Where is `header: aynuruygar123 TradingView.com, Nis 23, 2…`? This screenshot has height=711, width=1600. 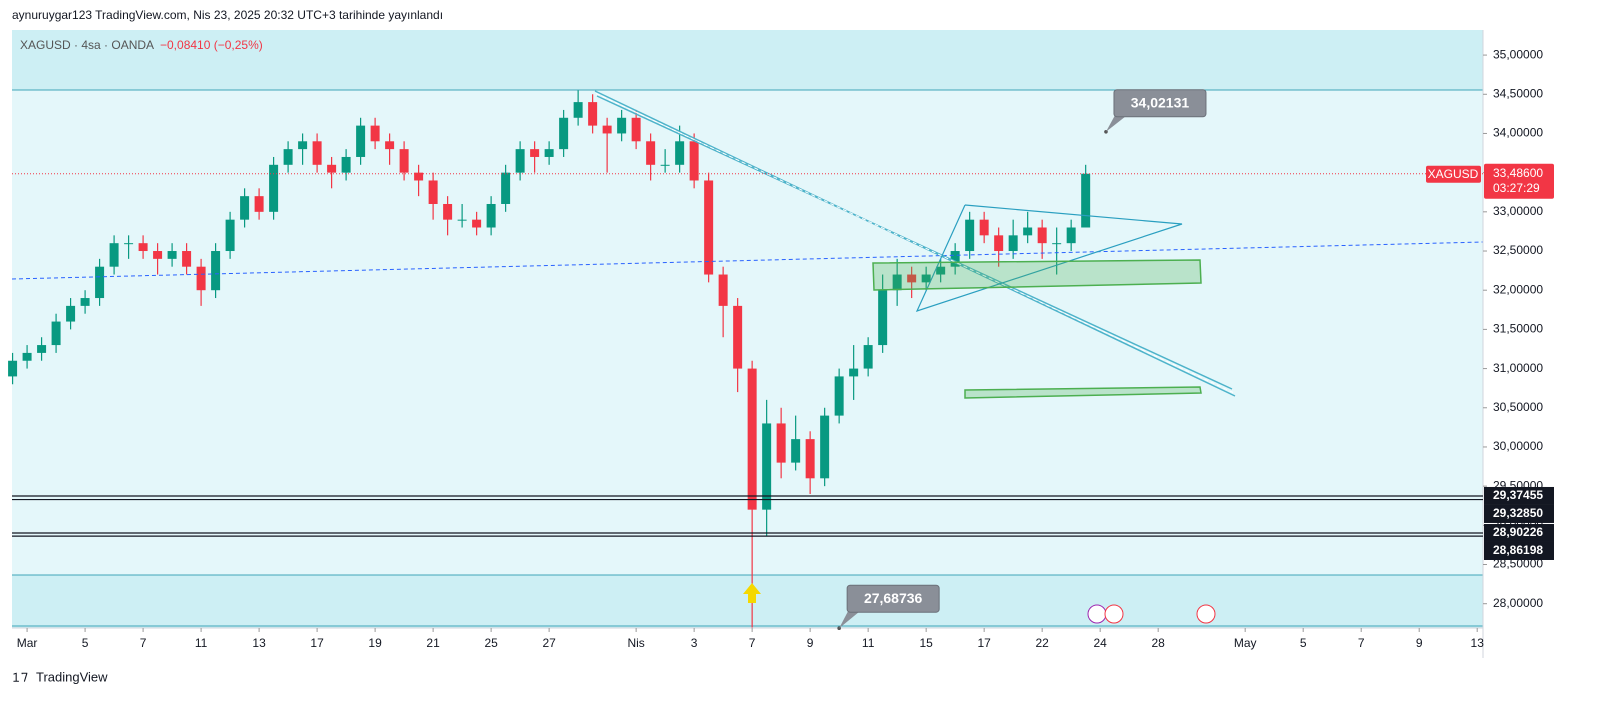 header: aynuruygar123 TradingView.com, Nis 23, 2… is located at coordinates (227, 15).